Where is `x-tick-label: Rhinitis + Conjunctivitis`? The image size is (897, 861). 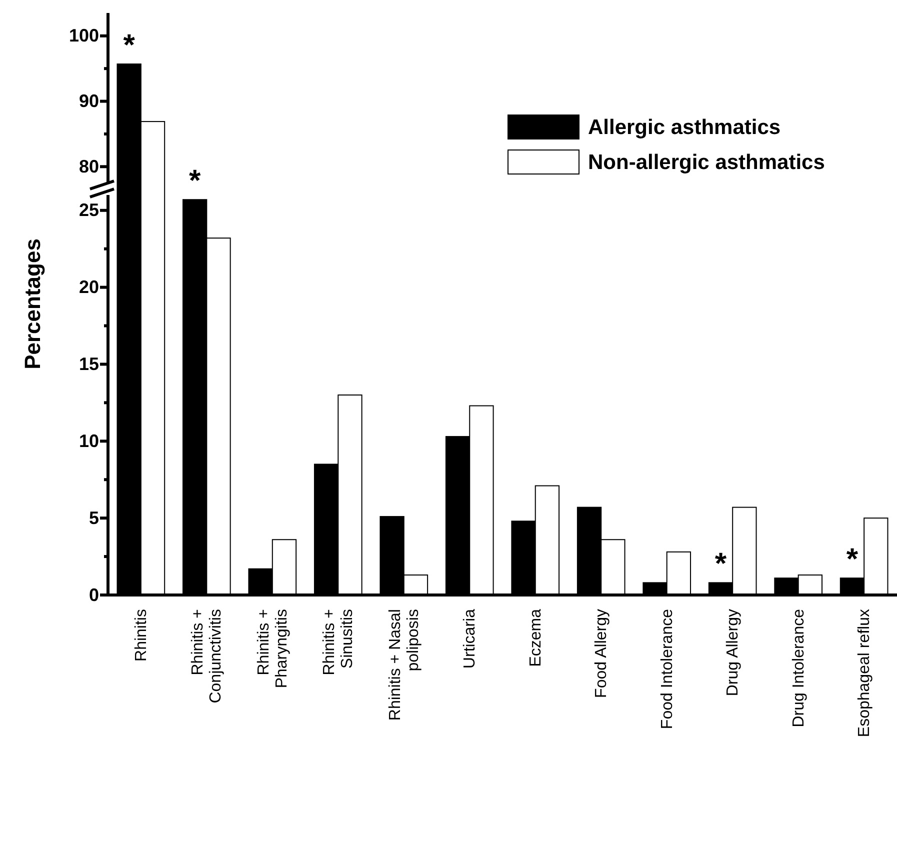
x-tick-label: Rhinitis + Conjunctivitis is located at coordinates (207, 656).